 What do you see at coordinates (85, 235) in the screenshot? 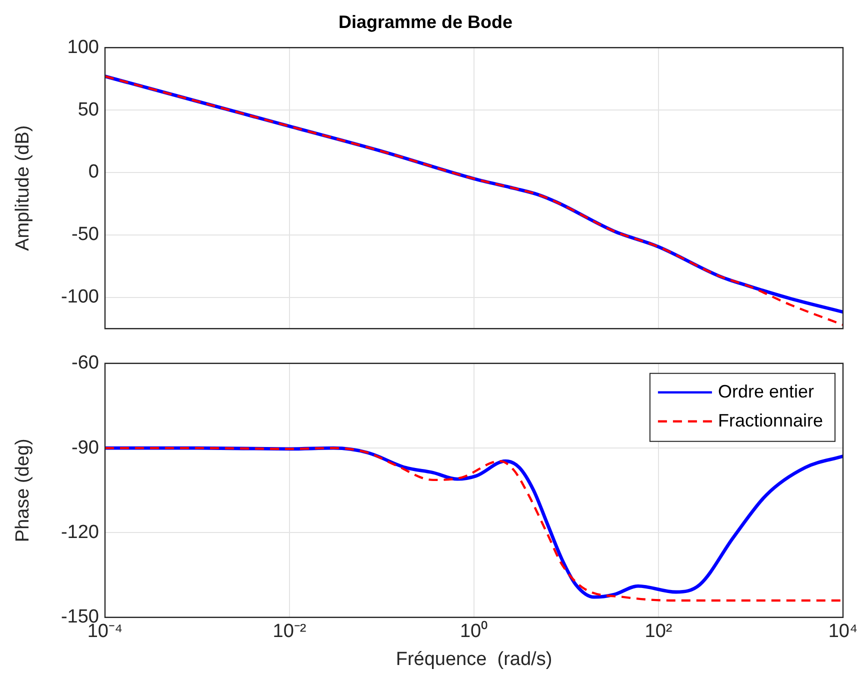
I see `y-tick-label: -50` at bounding box center [85, 235].